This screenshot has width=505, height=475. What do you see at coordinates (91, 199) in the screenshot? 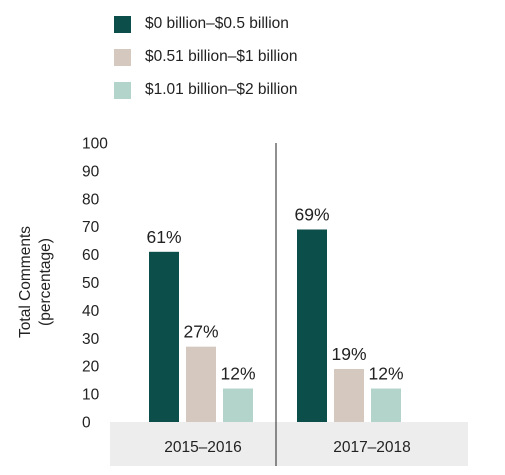
I see `y-tick-label: 80` at bounding box center [91, 199].